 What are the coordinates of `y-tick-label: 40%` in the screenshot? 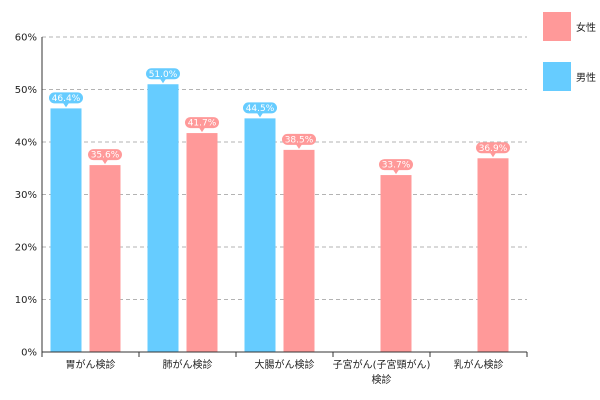 It's located at (26, 143).